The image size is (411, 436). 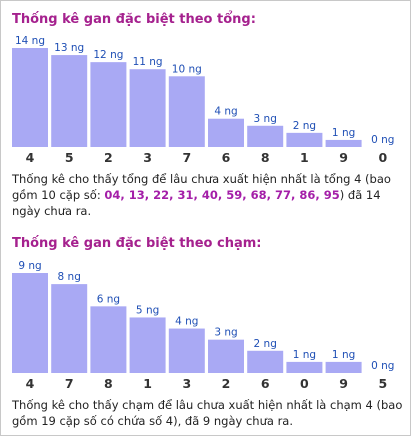 I want to click on sum-bar-value-label: 1 ng, so click(x=343, y=133).